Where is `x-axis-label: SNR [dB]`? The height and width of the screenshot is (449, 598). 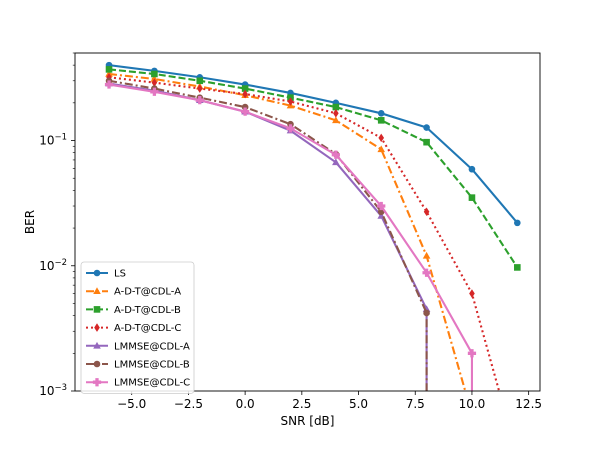
x-axis-label: SNR [dB] is located at coordinates (308, 421).